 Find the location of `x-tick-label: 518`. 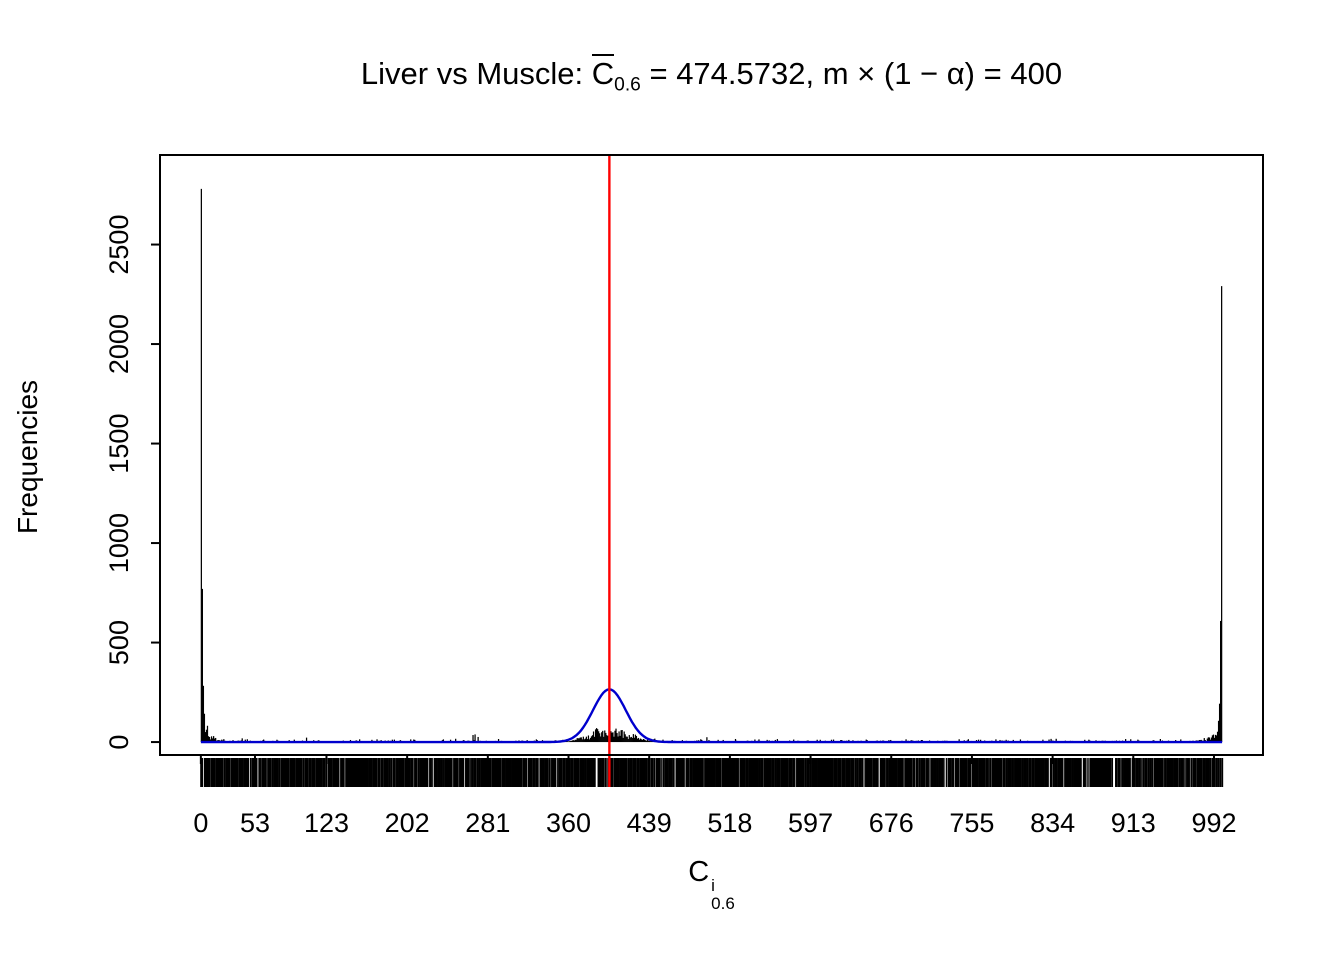

x-tick-label: 518 is located at coordinates (729, 823).